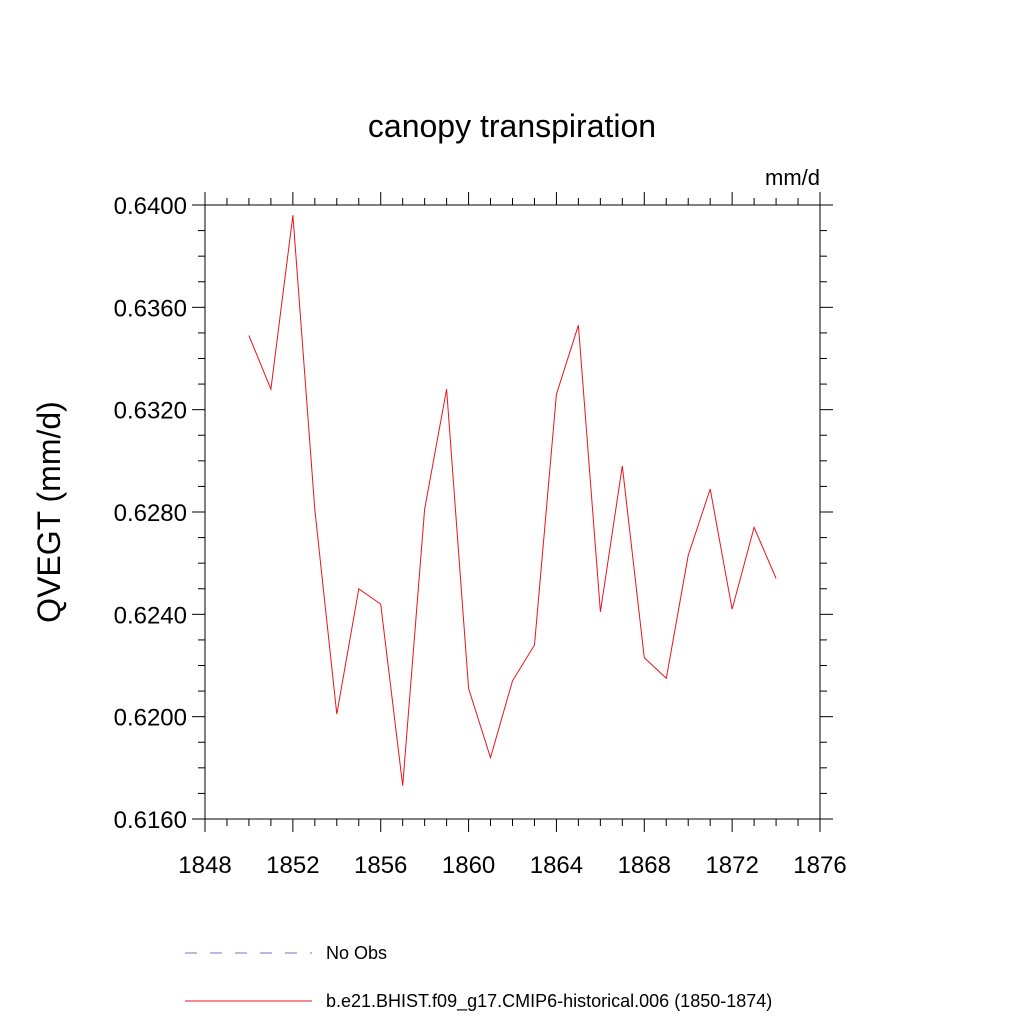 This screenshot has height=1024, width=1024. I want to click on x-tick-label: 1848, so click(204, 865).